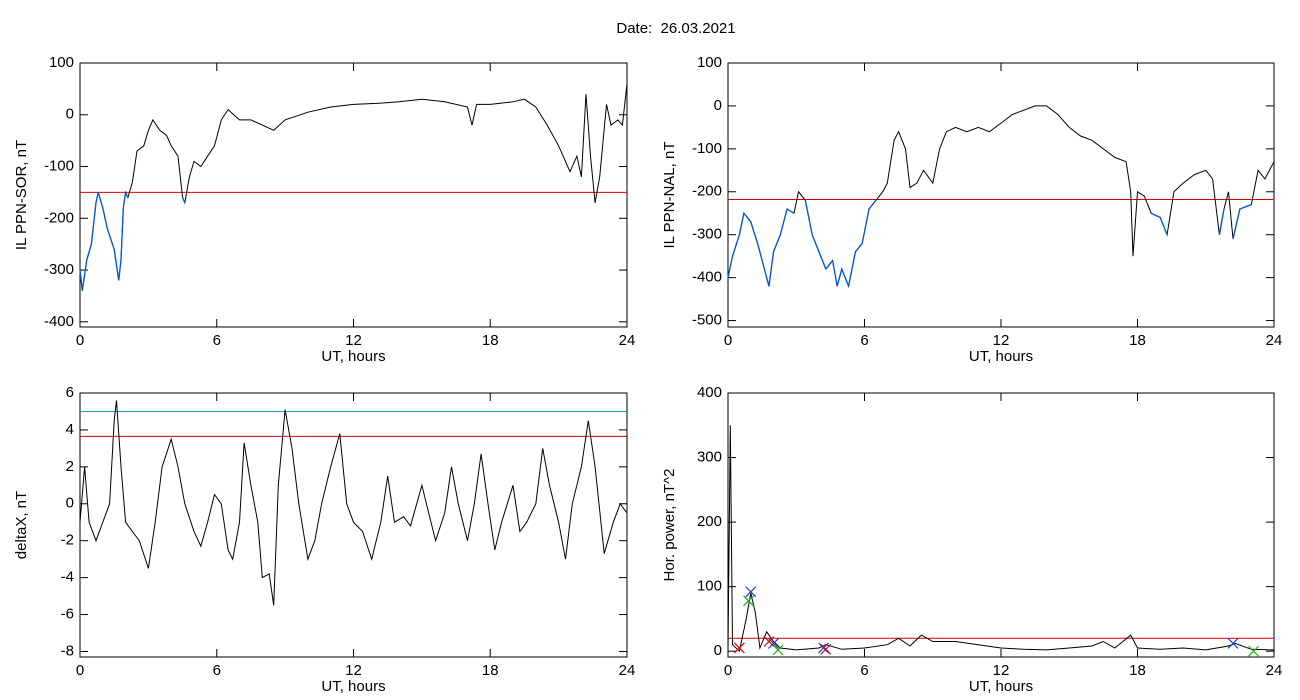 This screenshot has height=700, width=1300. What do you see at coordinates (70, 392) in the screenshot?
I see `y-tick-label: 6` at bounding box center [70, 392].